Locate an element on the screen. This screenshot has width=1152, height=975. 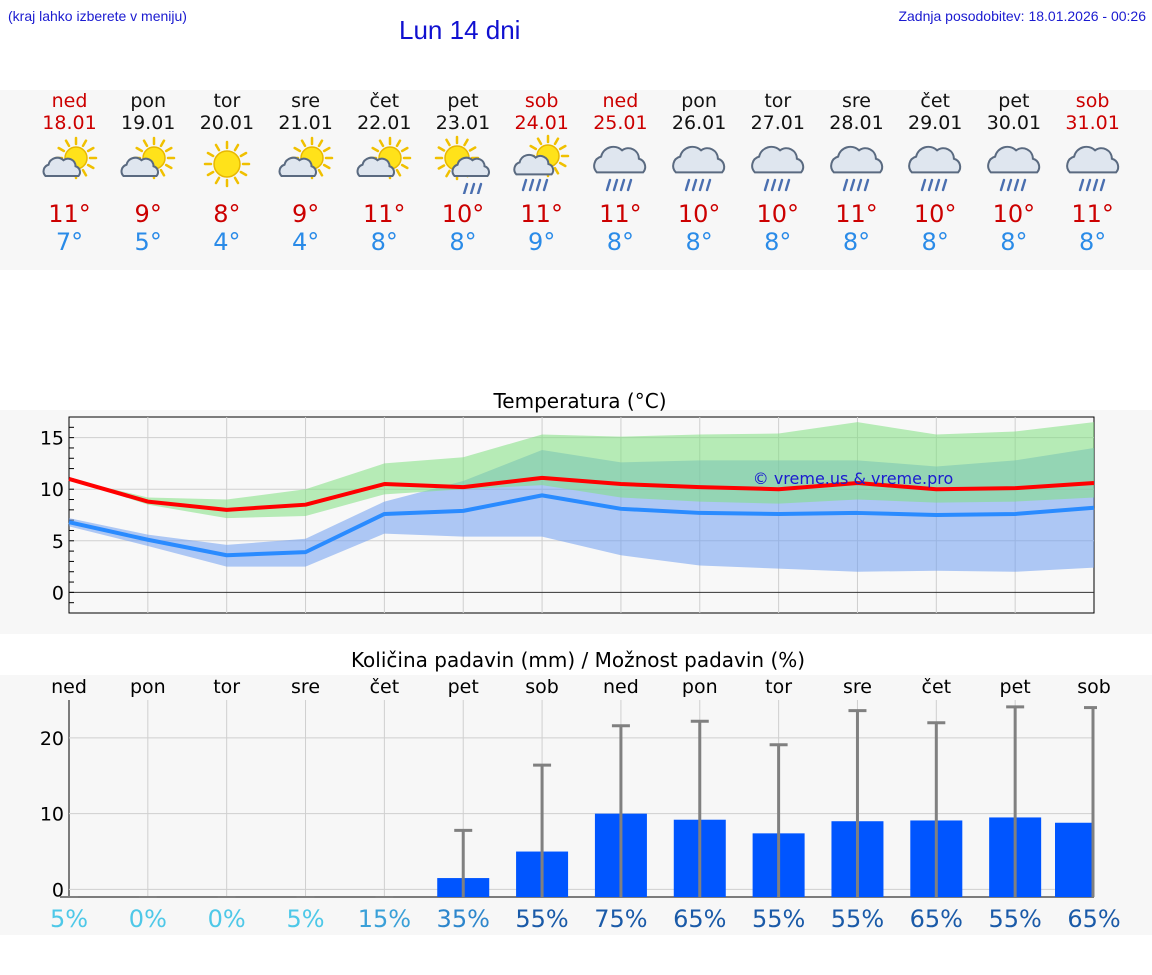
precip-probability: 5% is located at coordinates (305, 919).